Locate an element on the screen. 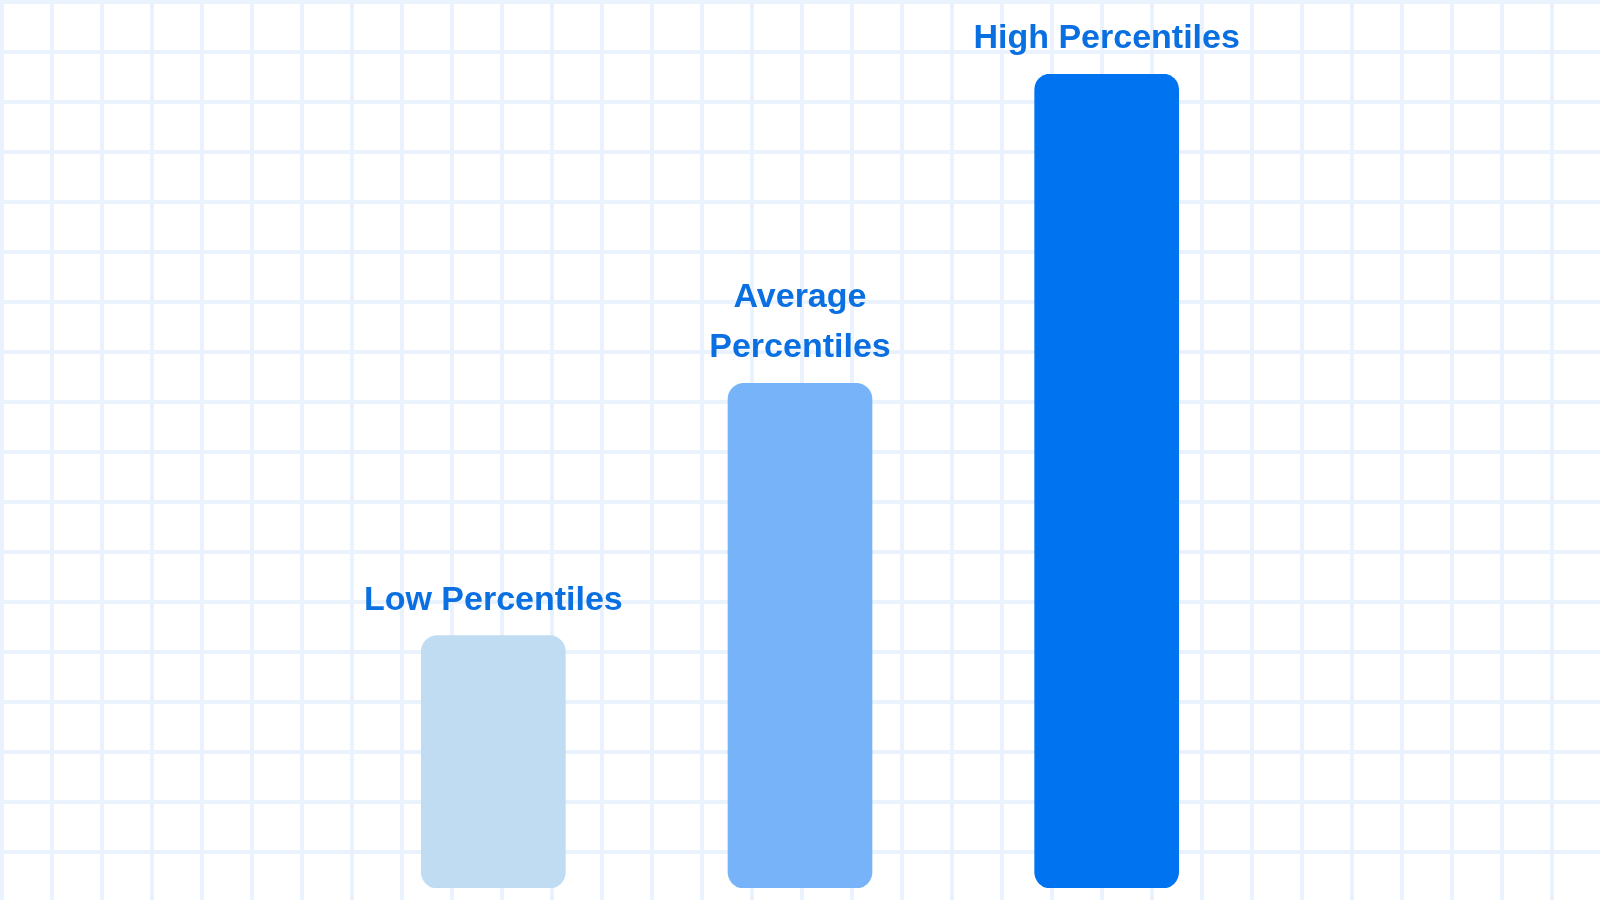 The height and width of the screenshot is (900, 1600). x-tick-label: High Percentiles is located at coordinates (1106, 36).